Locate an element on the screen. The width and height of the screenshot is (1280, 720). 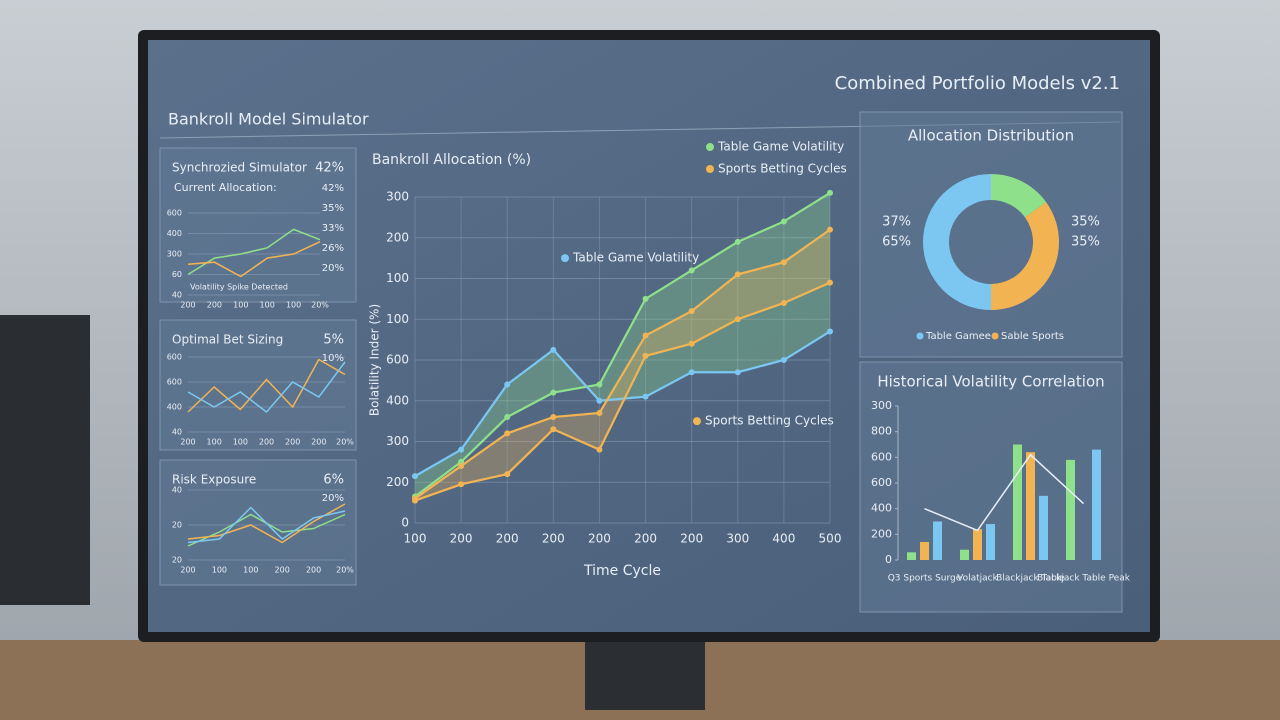
x-tick-label: 500 is located at coordinates (830, 539).